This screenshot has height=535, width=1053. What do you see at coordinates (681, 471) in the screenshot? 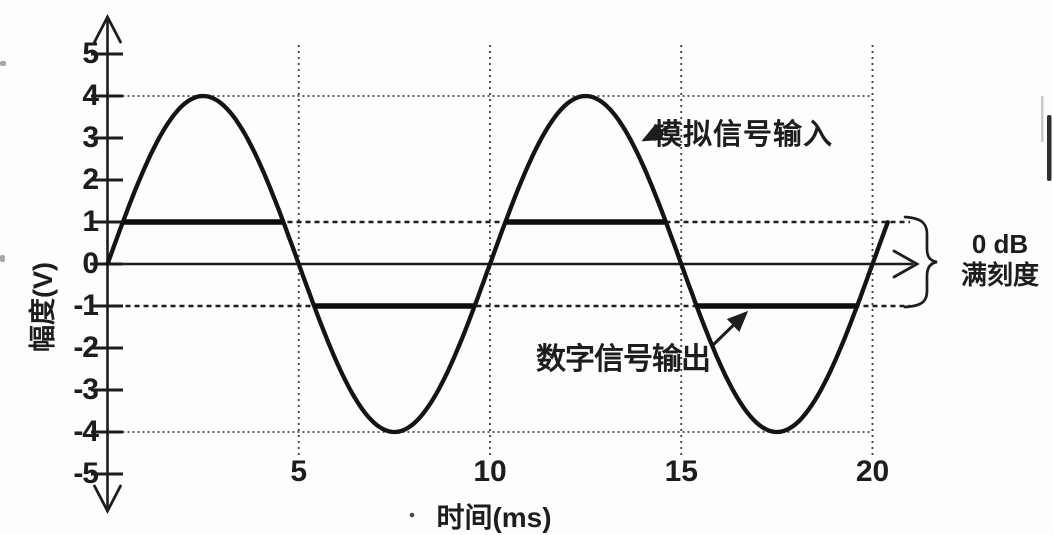
I see `x-tick-label: 15` at bounding box center [681, 471].